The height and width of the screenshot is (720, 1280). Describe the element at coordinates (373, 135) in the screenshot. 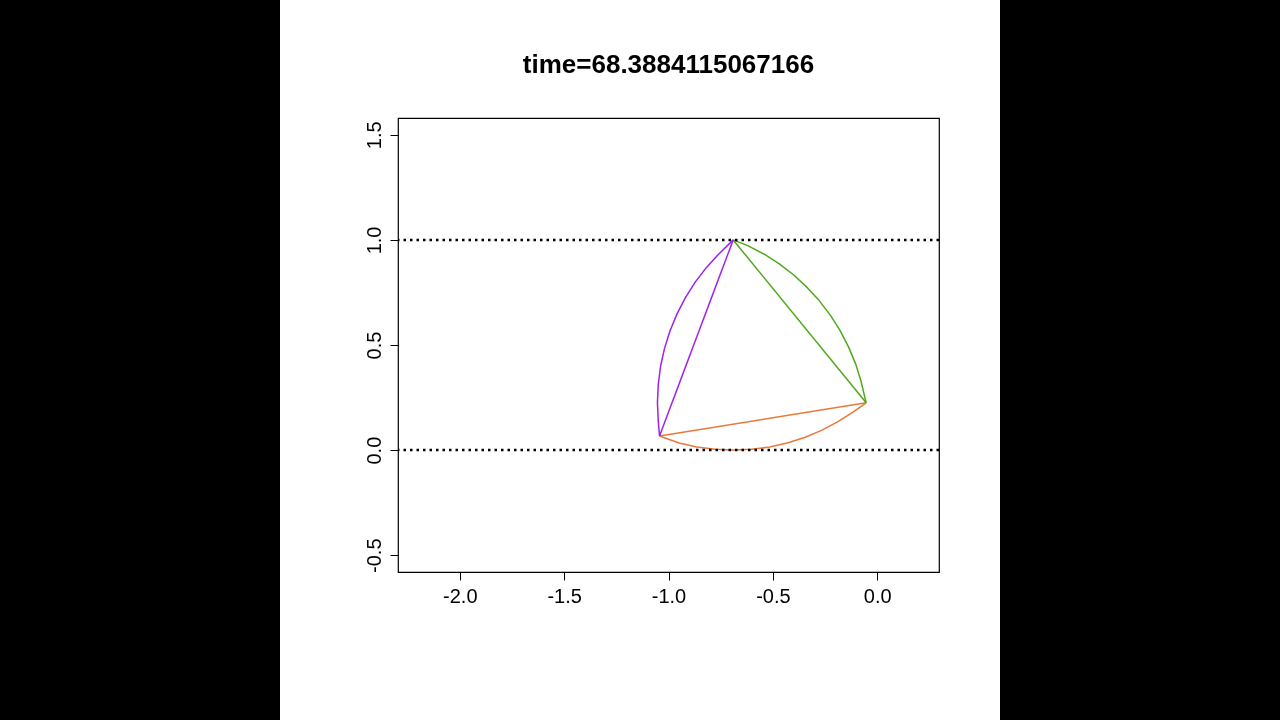

I see `y-tick-label: 1.5` at that location.